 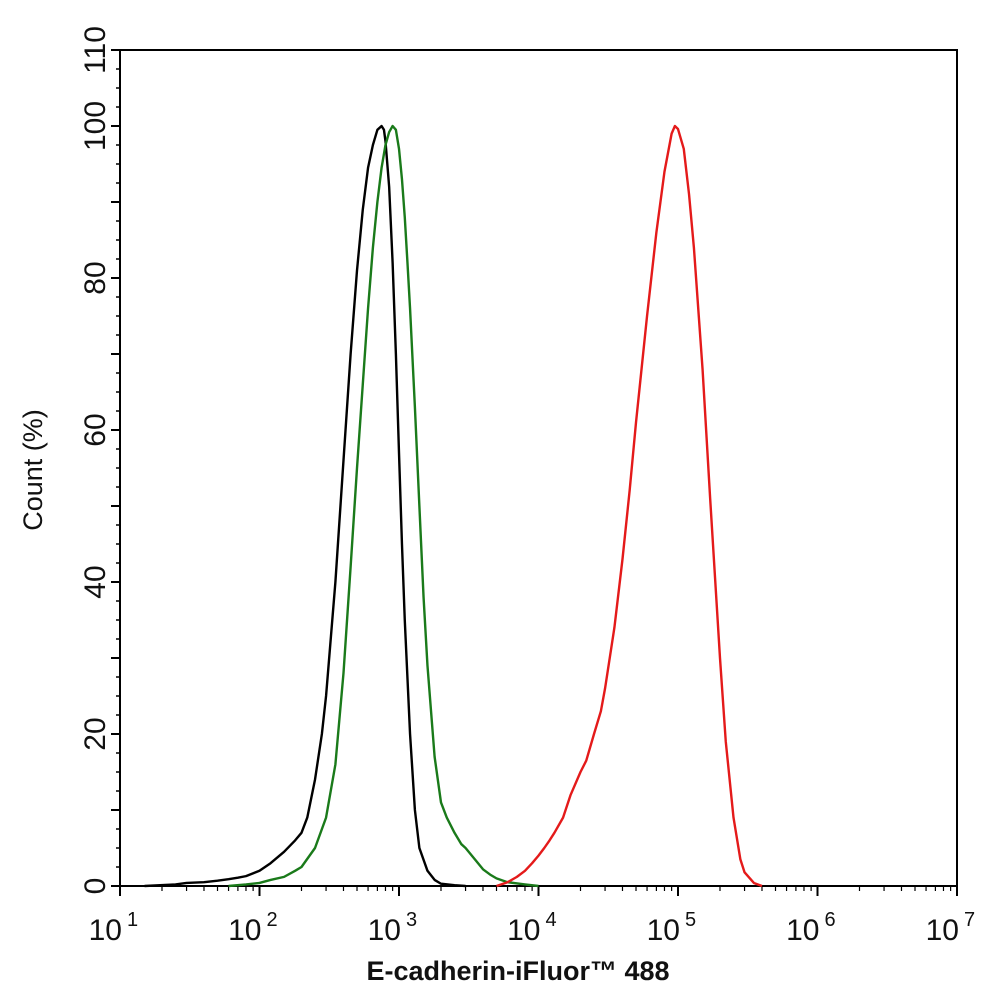 What do you see at coordinates (95, 429) in the screenshot?
I see `y-tick-label: 60` at bounding box center [95, 429].